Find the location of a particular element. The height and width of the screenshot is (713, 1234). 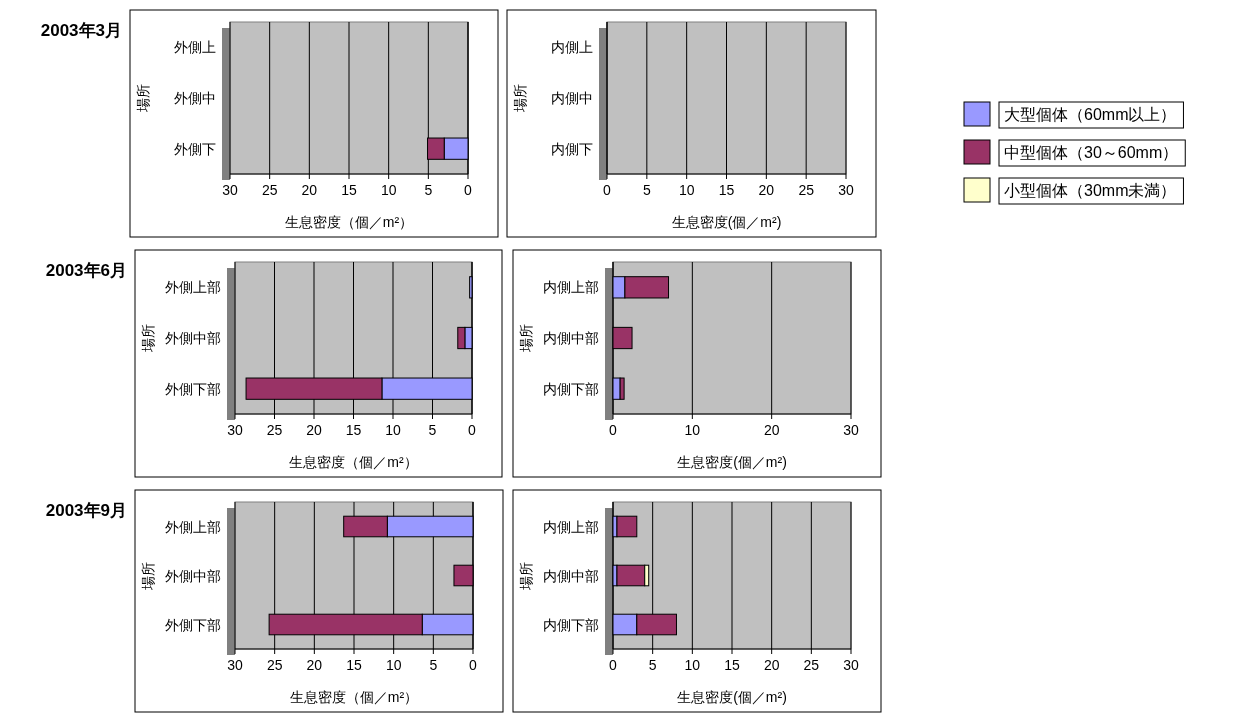

legend-label: 大型個体（60mm以上） is located at coordinates (1090, 114).